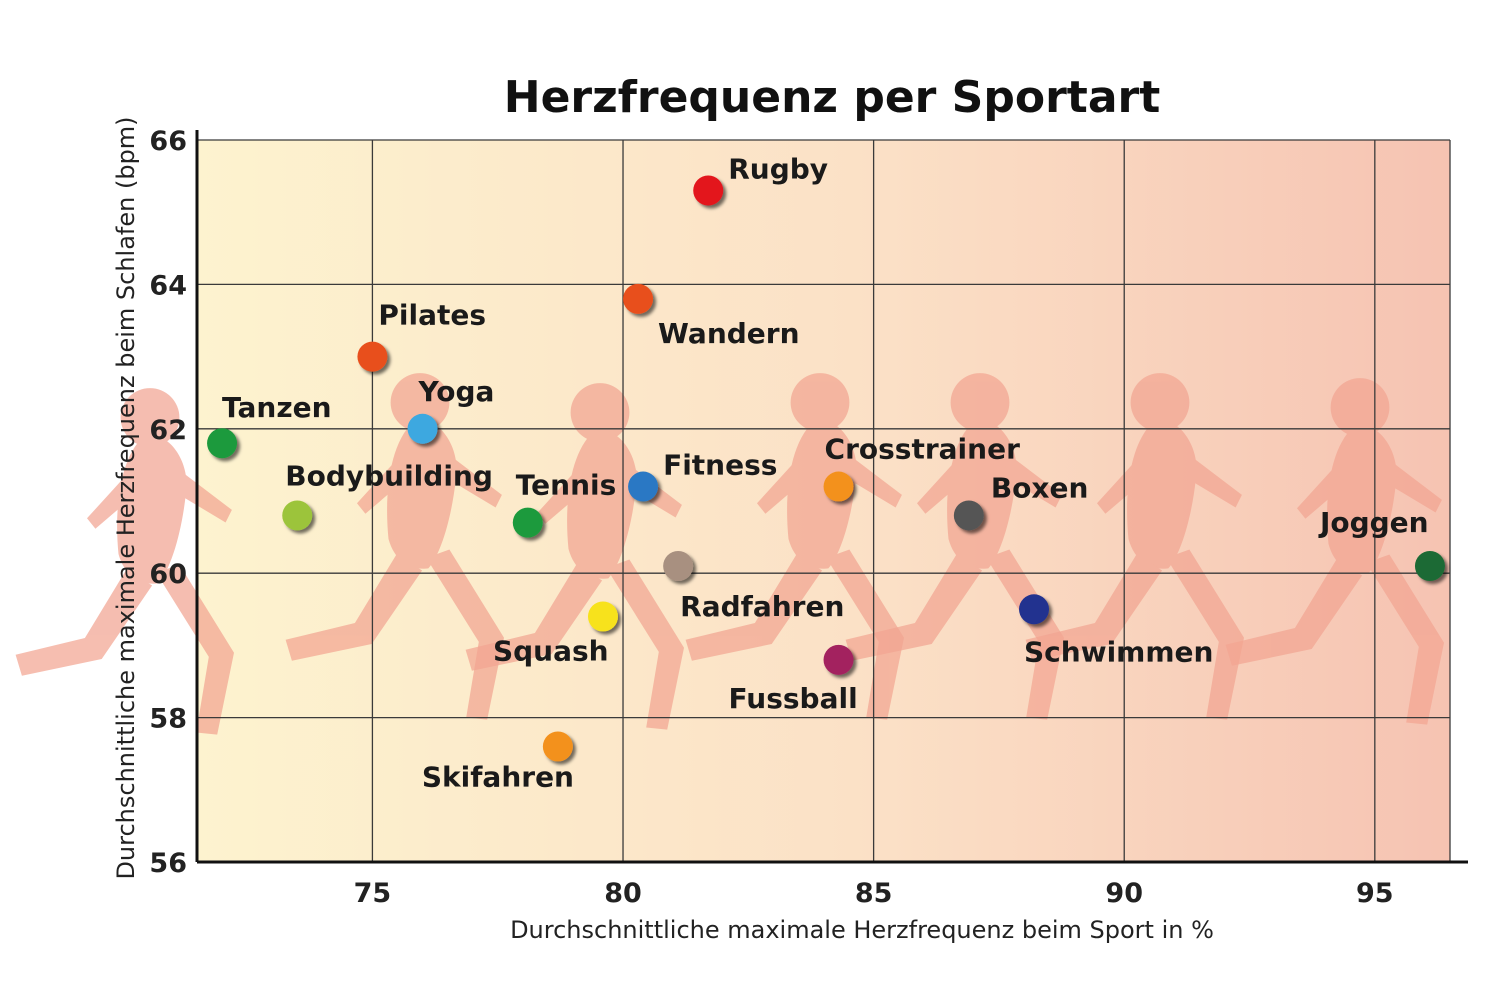 This screenshot has height=1000, width=1500. Describe the element at coordinates (422, 428) in the screenshot. I see `point-yoga` at that location.